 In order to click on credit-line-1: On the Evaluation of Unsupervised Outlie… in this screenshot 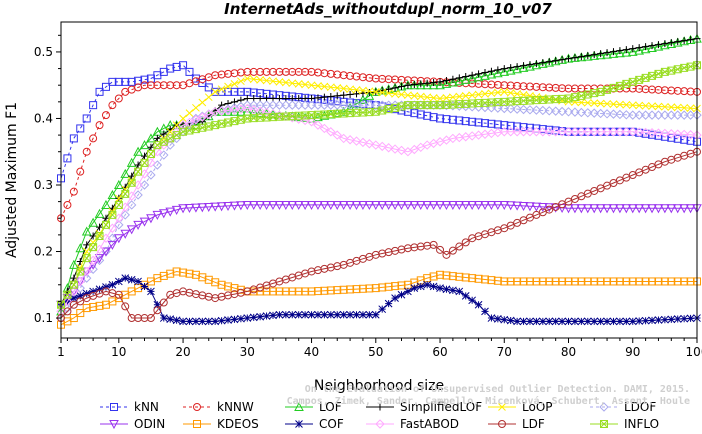, I will do `click(497, 389)`.